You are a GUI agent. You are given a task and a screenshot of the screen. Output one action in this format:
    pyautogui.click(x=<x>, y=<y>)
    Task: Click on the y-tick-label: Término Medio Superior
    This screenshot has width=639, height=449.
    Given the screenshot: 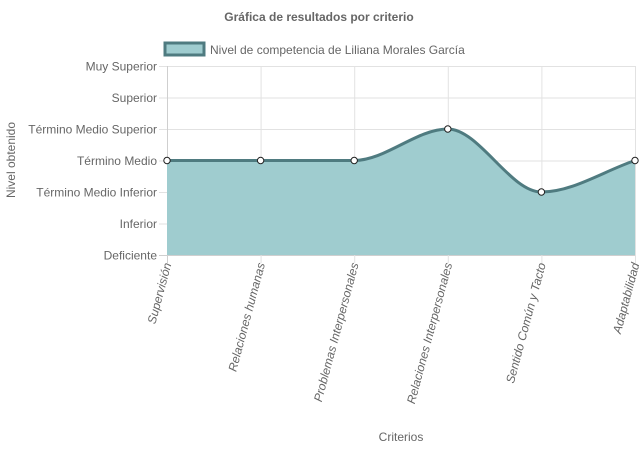 What is the action you would take?
    pyautogui.click(x=92, y=130)
    